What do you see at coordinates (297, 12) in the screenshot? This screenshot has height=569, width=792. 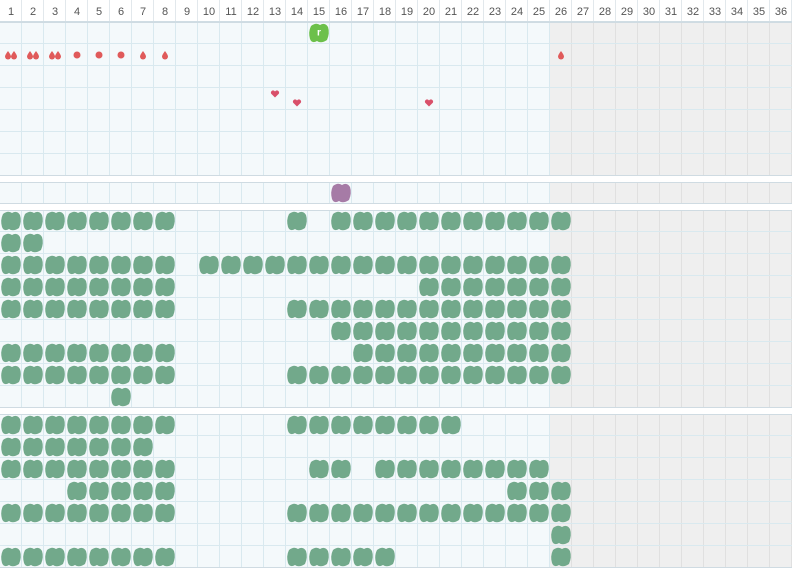 I see `column-label: 14` at bounding box center [297, 12].